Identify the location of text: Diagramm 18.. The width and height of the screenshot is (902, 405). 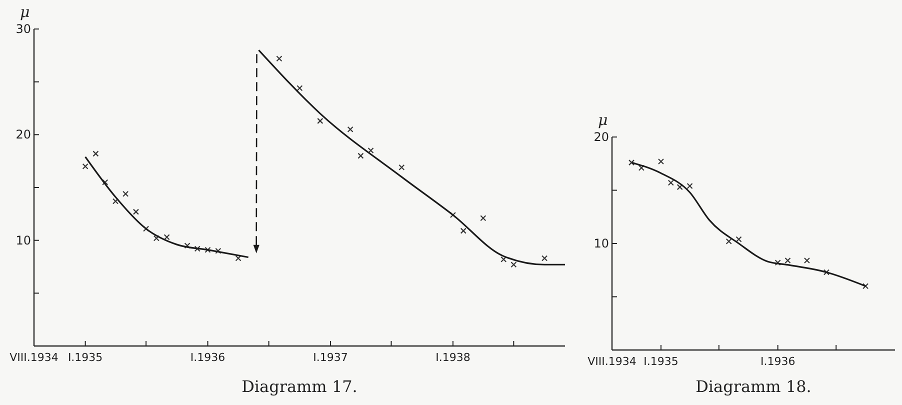
(754, 386).